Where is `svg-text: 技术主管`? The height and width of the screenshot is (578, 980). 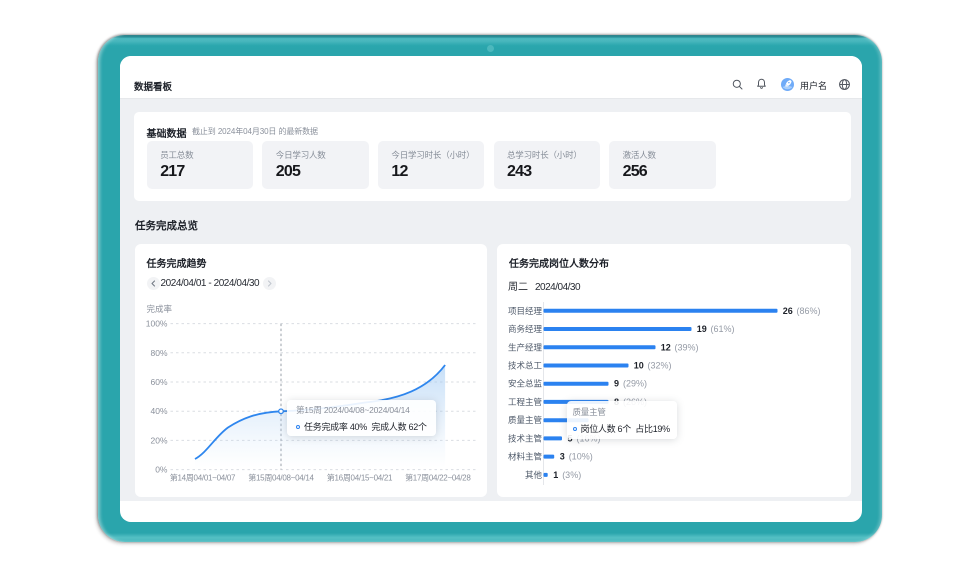 svg-text: 技术主管 is located at coordinates (525, 438).